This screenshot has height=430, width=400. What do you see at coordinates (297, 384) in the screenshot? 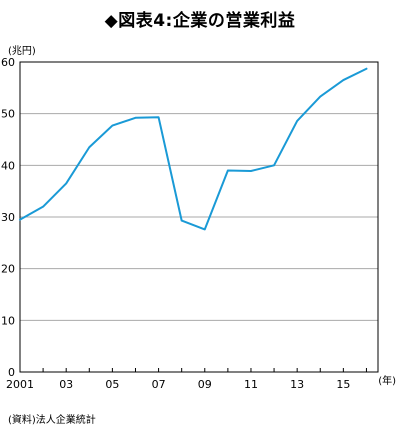
I see `x-tick-label: 13` at bounding box center [297, 384].